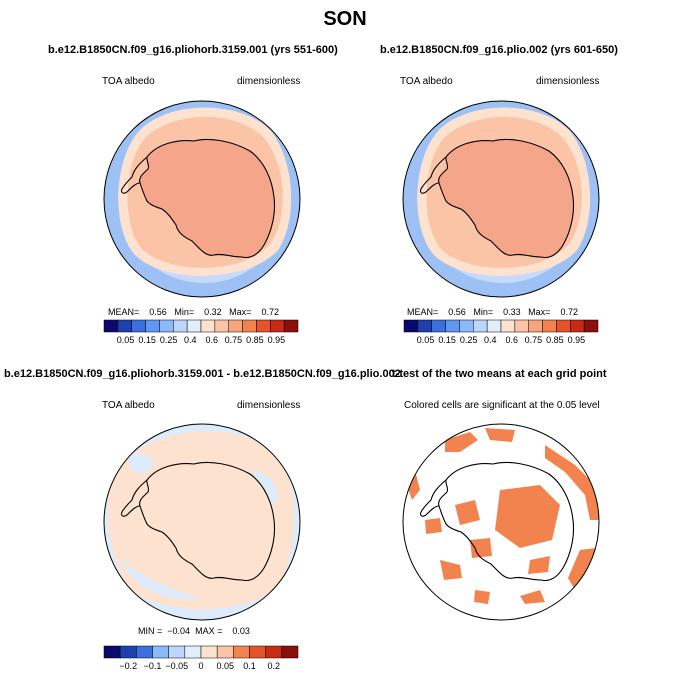 The height and width of the screenshot is (699, 690). I want to click on panel-1-variable-label: TOA albedo, so click(128, 81).